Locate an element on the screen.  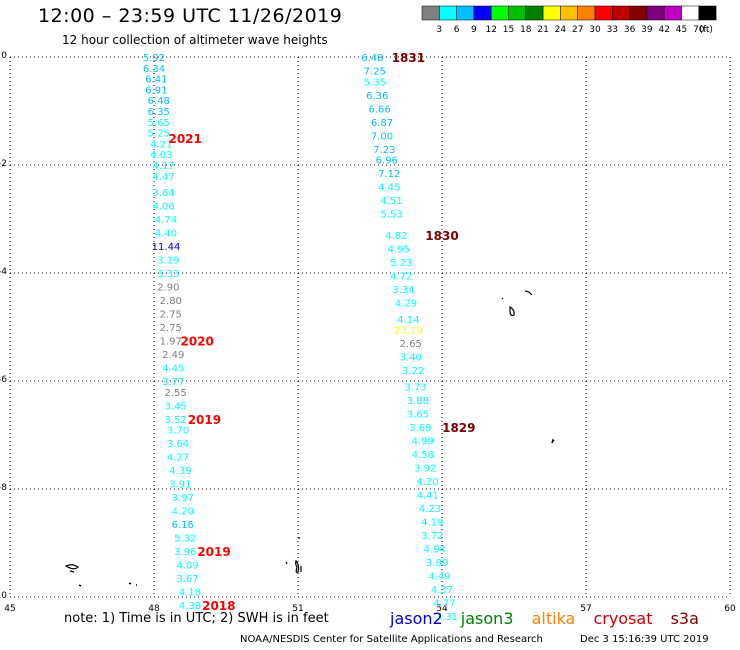
legend-label: 36 is located at coordinates (630, 30).